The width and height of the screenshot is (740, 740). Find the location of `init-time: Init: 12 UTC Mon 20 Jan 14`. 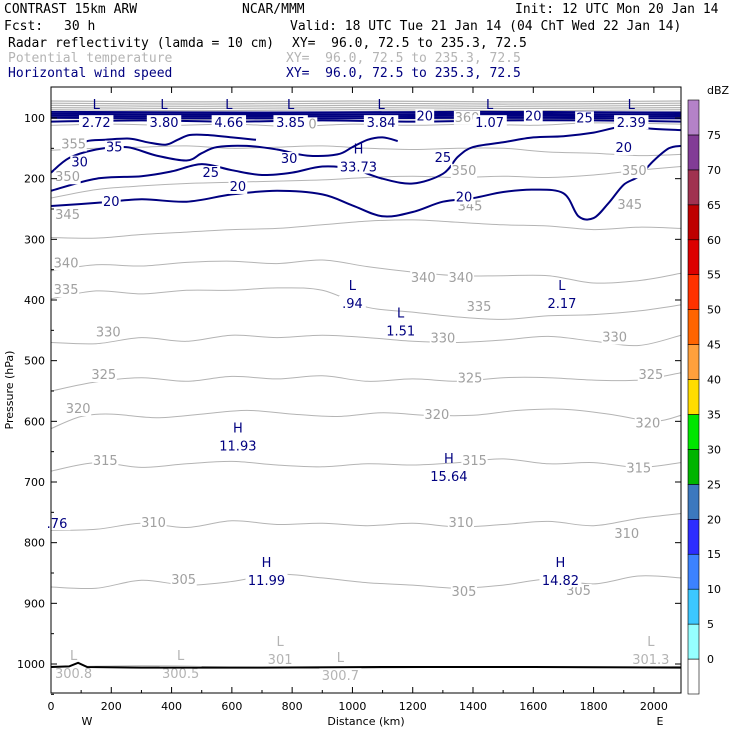

init-time: Init: 12 UTC Mon 20 Jan 14 is located at coordinates (617, 9).